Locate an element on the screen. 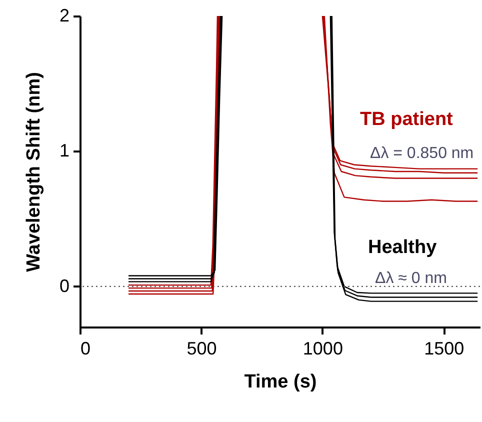  annotation: Δλ ≈ 0 nm is located at coordinates (411, 278).